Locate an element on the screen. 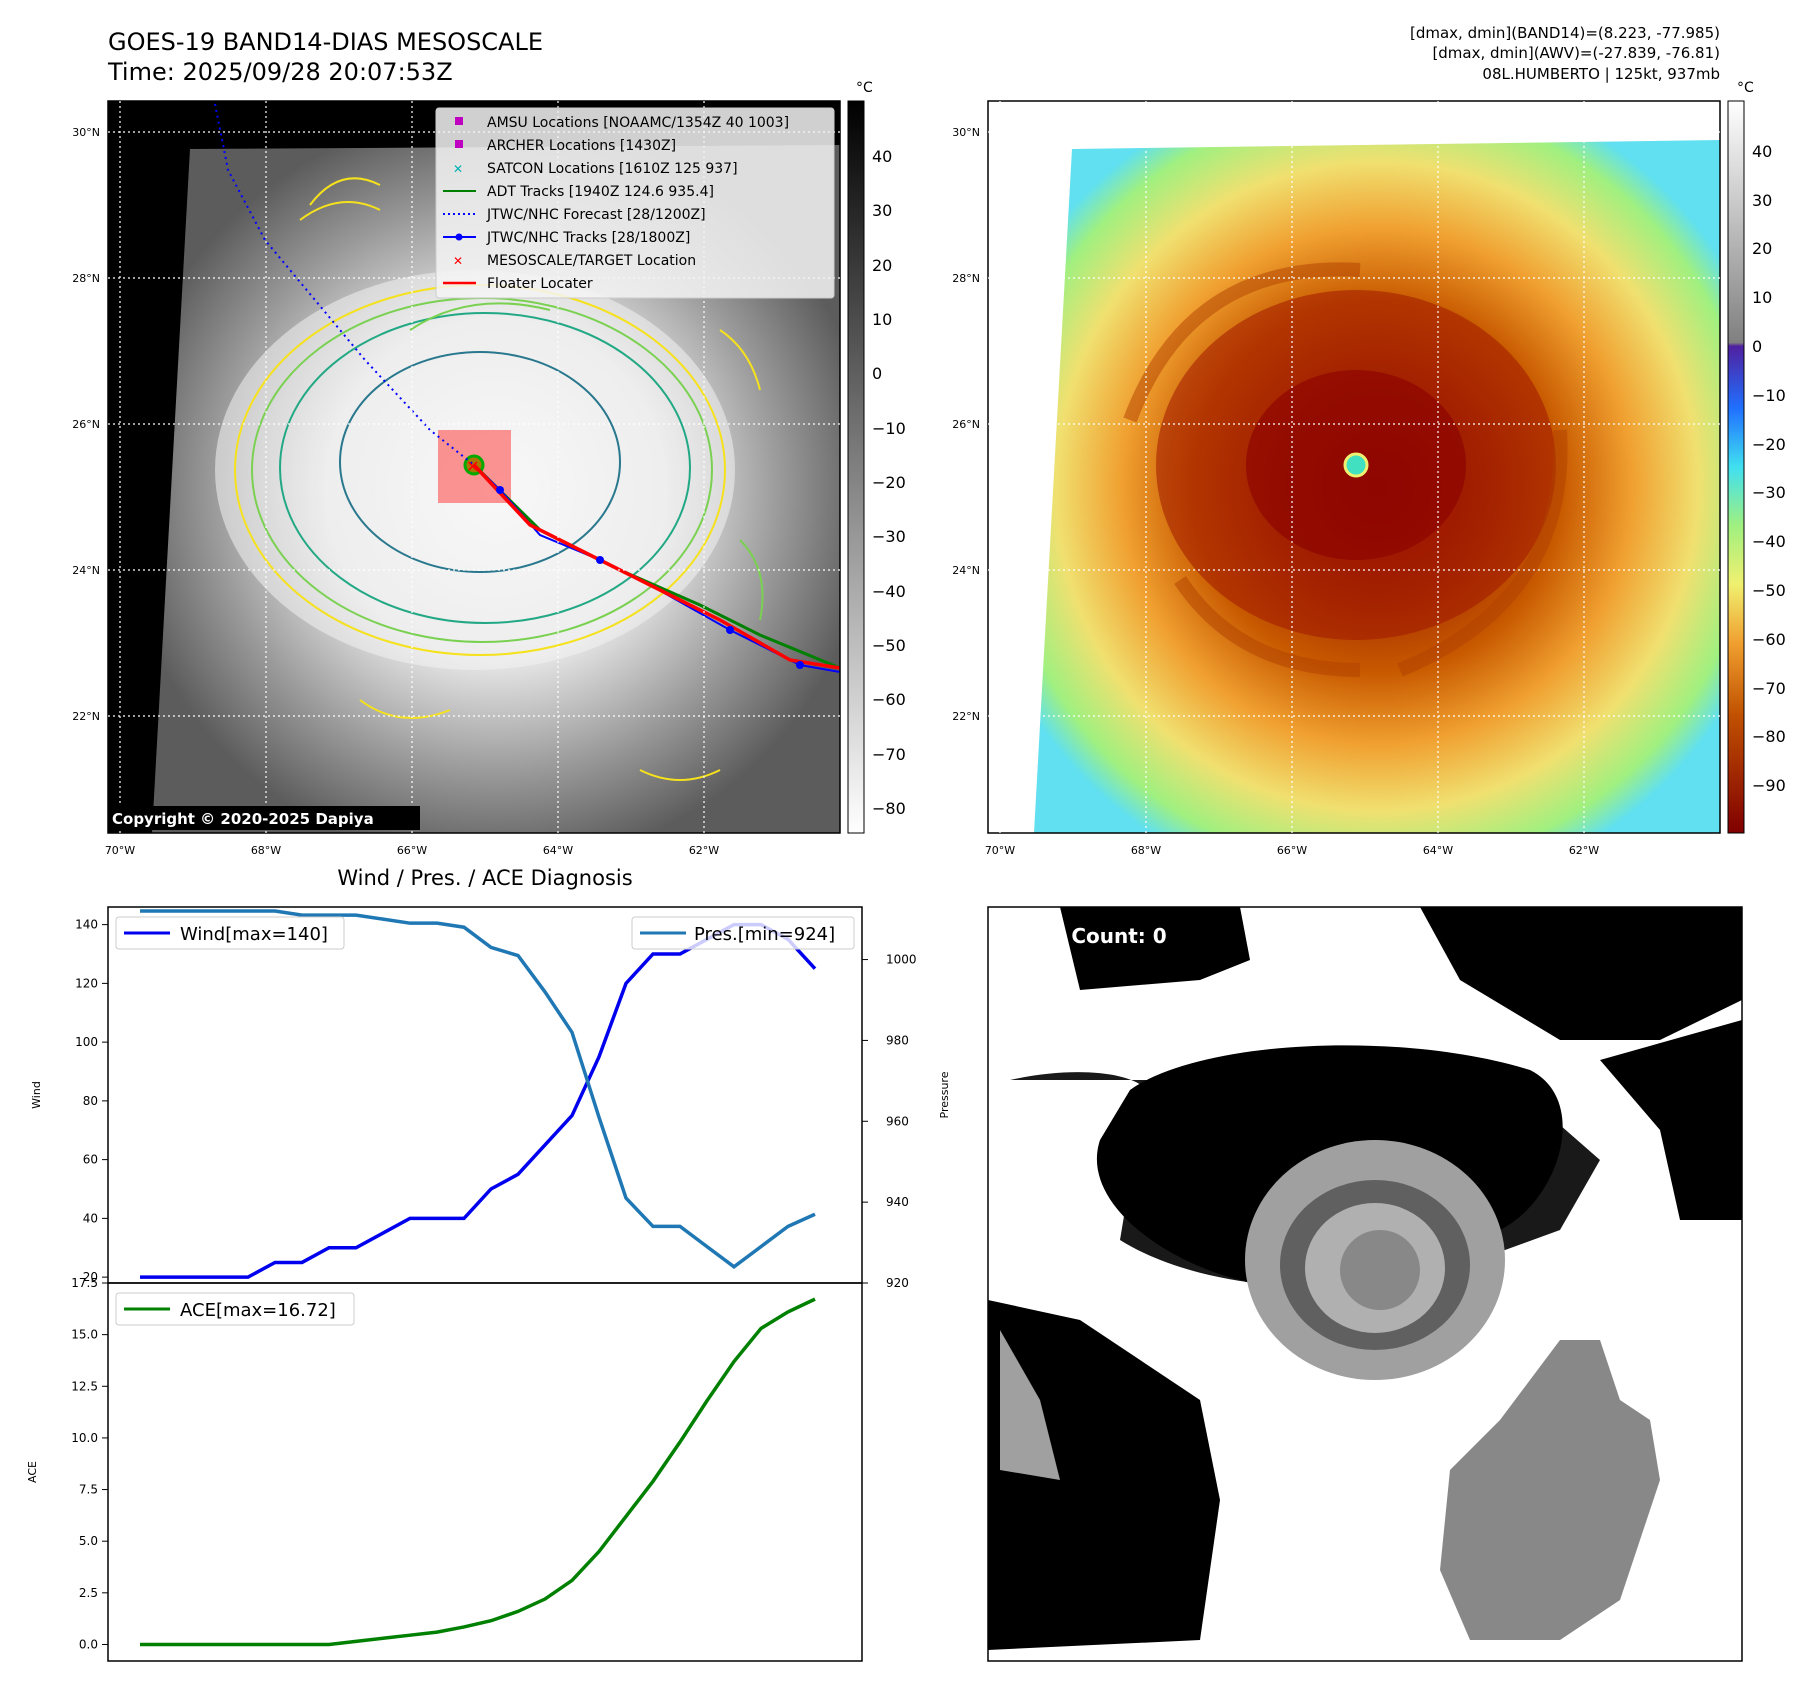 This screenshot has width=1801, height=1690. wind-tick-label: 120 is located at coordinates (86, 983).